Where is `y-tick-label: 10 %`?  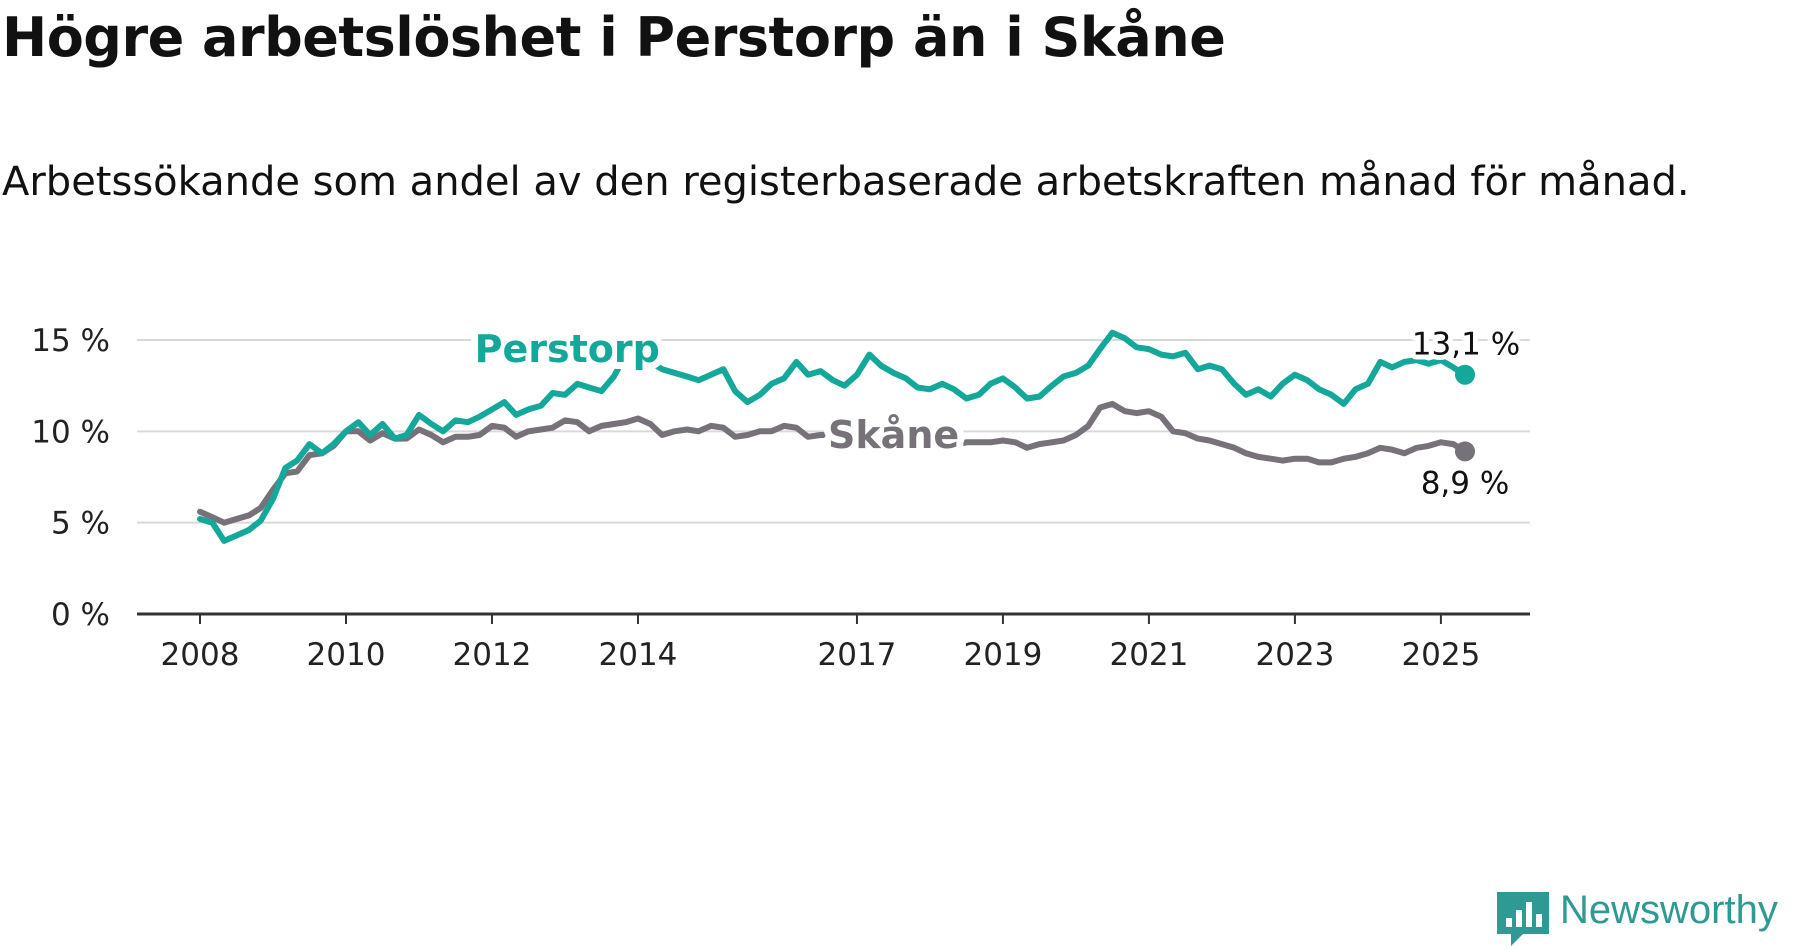 y-tick-label: 10 % is located at coordinates (70, 432).